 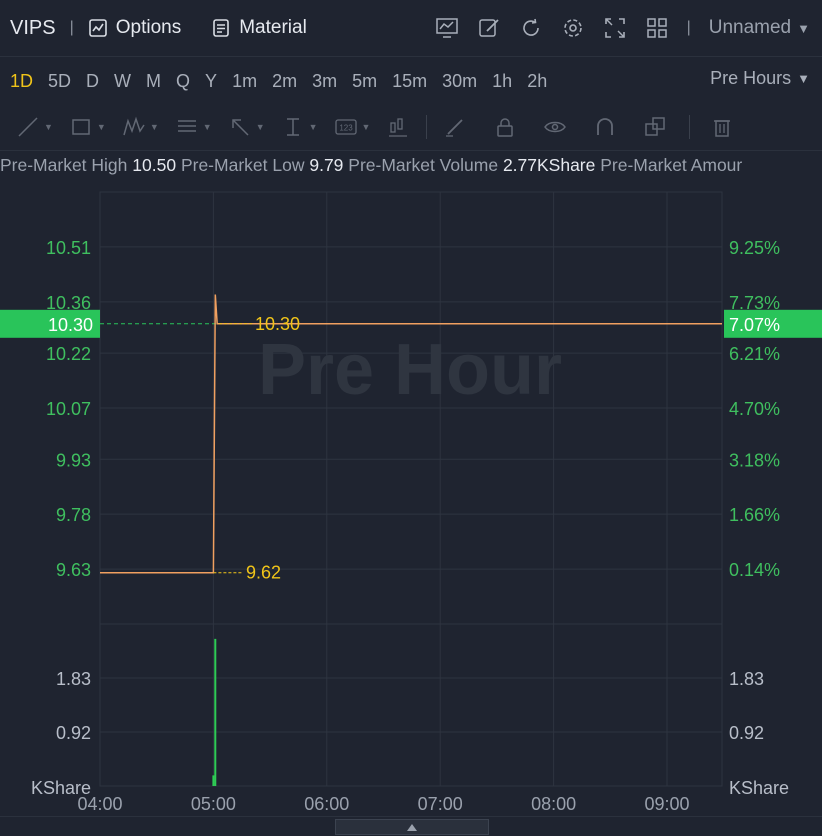 What do you see at coordinates (68, 303) in the screenshot?
I see `price-axis-label: 10.36` at bounding box center [68, 303].